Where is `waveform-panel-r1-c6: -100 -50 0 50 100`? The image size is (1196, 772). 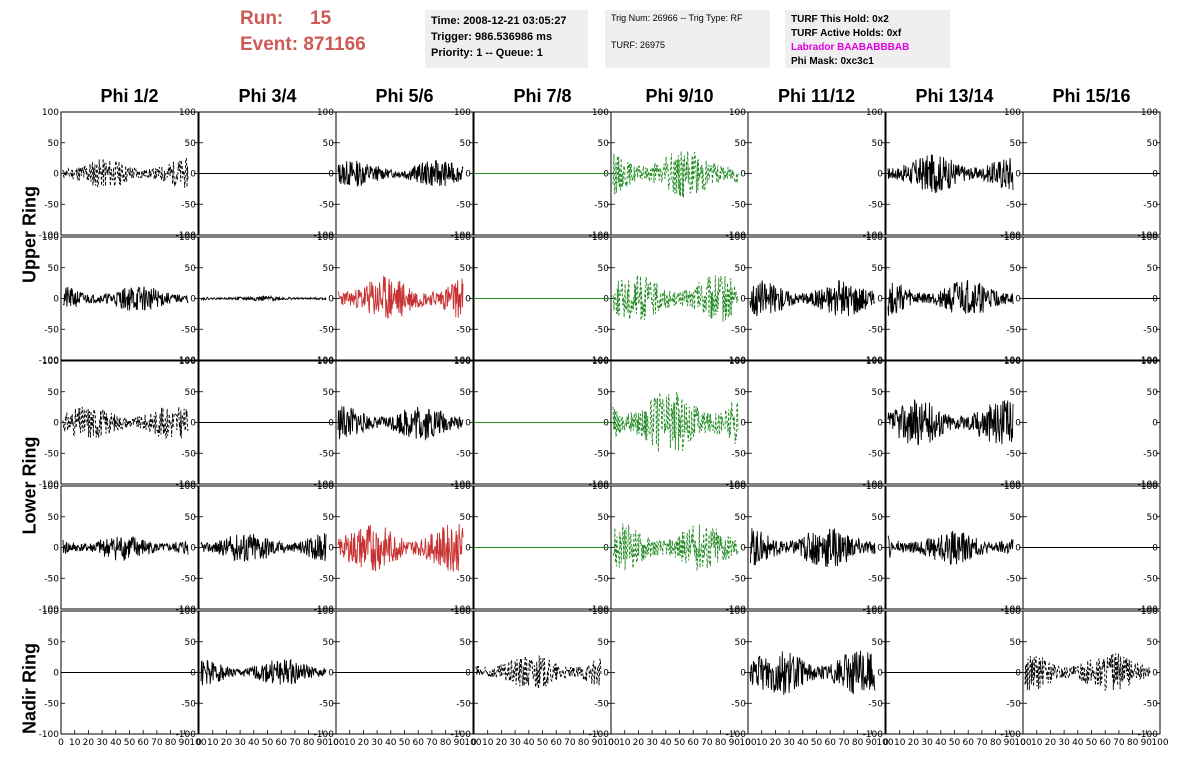
waveform-panel-r1-c6: -100 -50 0 50 100 is located at coordinates (816, 174).